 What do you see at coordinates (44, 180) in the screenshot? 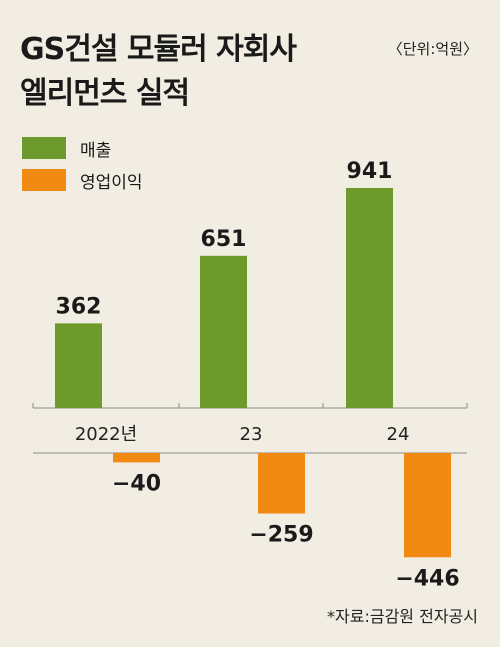
I see `legend-swatch-operating-profit` at bounding box center [44, 180].